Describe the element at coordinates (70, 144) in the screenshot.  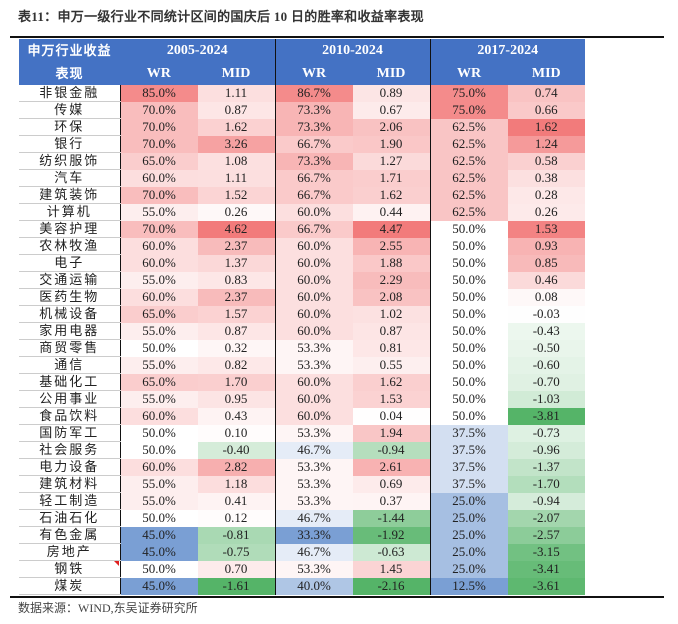
I see `industry-name: 银行` at that location.